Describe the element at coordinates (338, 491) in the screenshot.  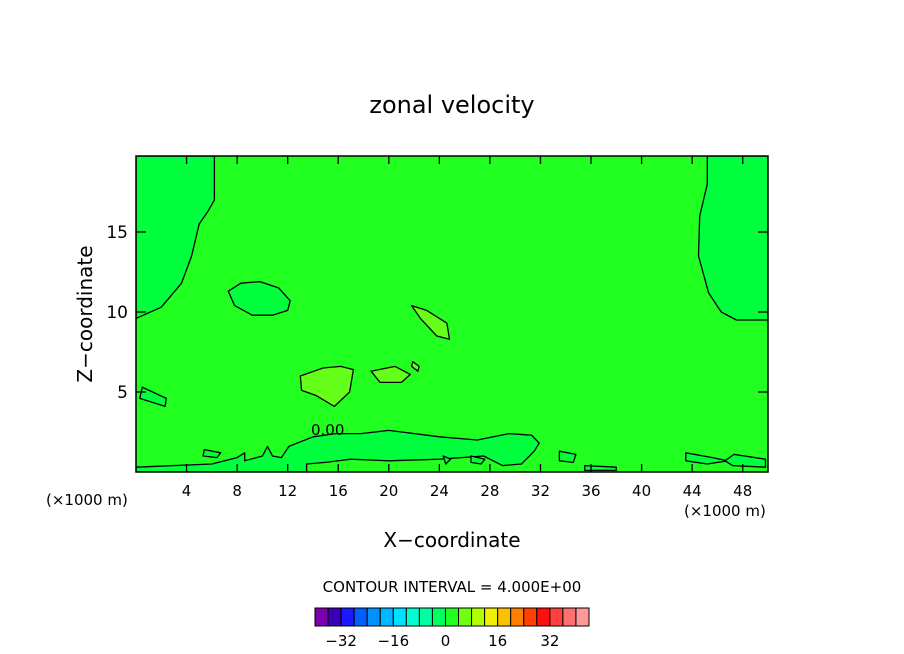
I see `x-tick-label: 16` at that location.